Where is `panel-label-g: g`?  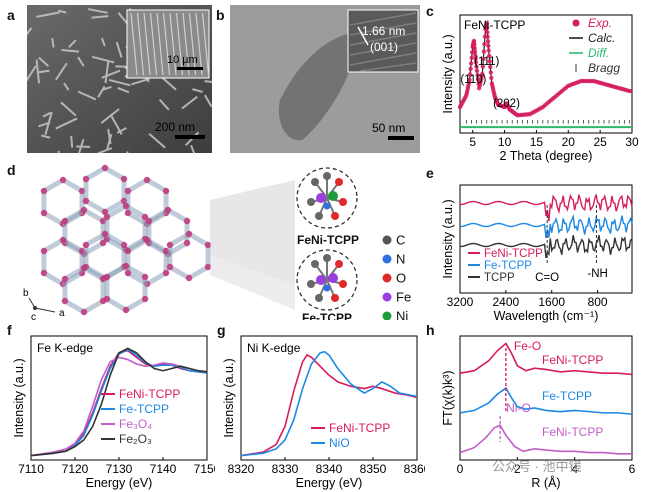
panel-label-g: g is located at coordinates (221, 330).